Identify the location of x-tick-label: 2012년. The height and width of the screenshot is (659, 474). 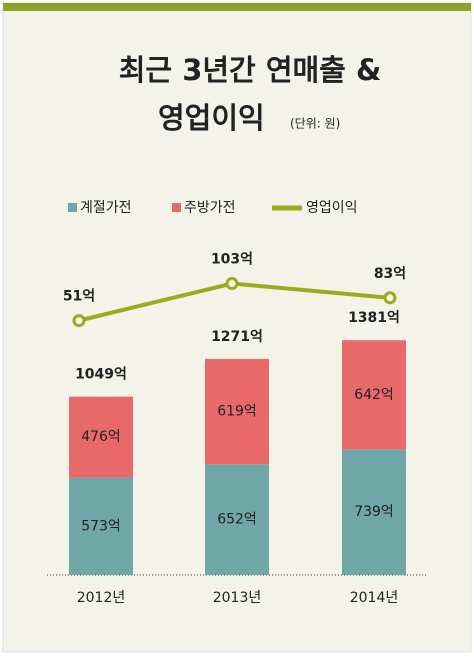
(101, 598).